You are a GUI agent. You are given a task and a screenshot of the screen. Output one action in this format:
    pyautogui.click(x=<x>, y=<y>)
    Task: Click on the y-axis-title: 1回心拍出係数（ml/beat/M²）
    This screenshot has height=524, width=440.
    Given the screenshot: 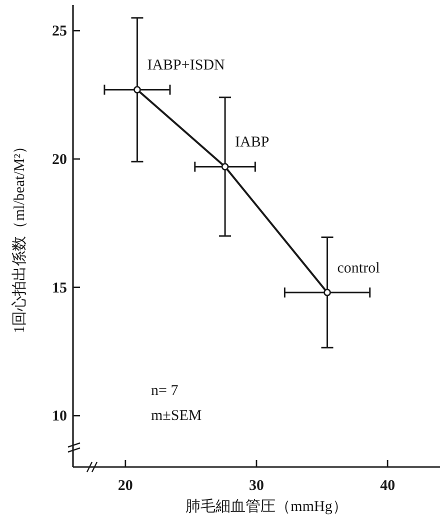 What is the action you would take?
    pyautogui.click(x=19, y=236)
    